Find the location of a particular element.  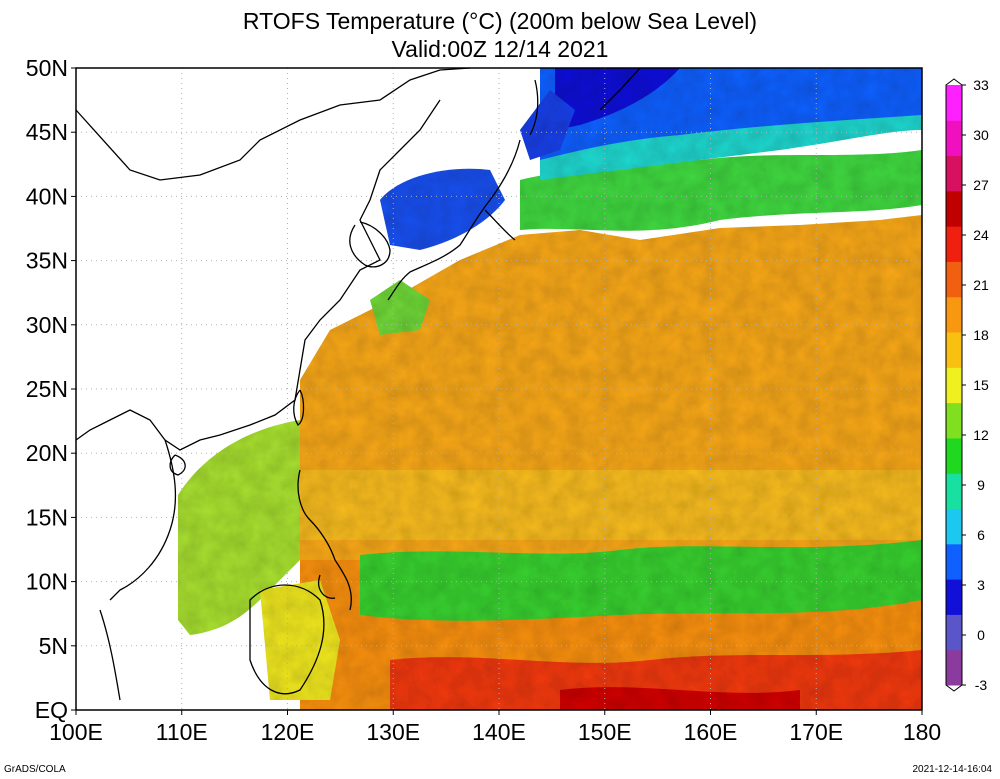

lat-tick-label: 10N is located at coordinates (47, 582).